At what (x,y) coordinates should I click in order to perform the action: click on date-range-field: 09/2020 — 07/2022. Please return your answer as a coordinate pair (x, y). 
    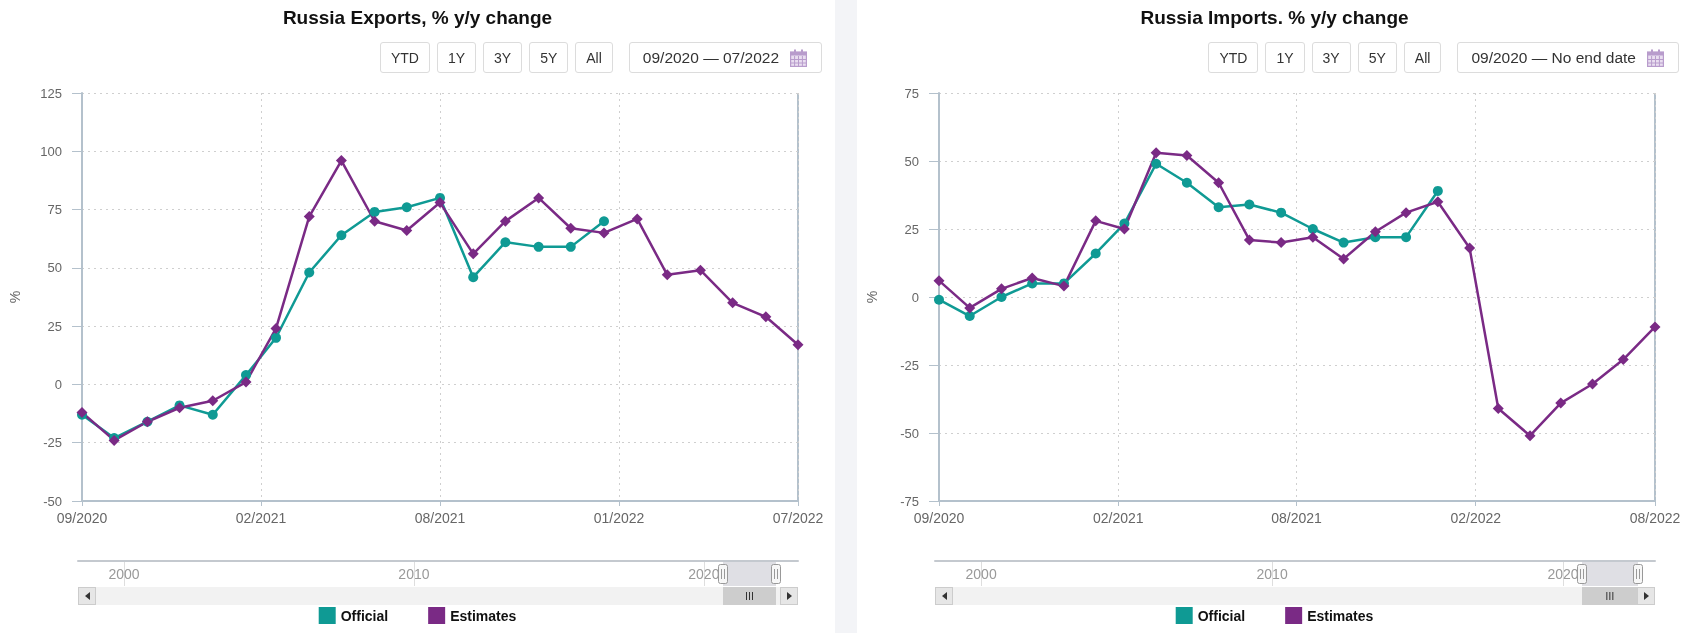
    Looking at the image, I should click on (725, 57).